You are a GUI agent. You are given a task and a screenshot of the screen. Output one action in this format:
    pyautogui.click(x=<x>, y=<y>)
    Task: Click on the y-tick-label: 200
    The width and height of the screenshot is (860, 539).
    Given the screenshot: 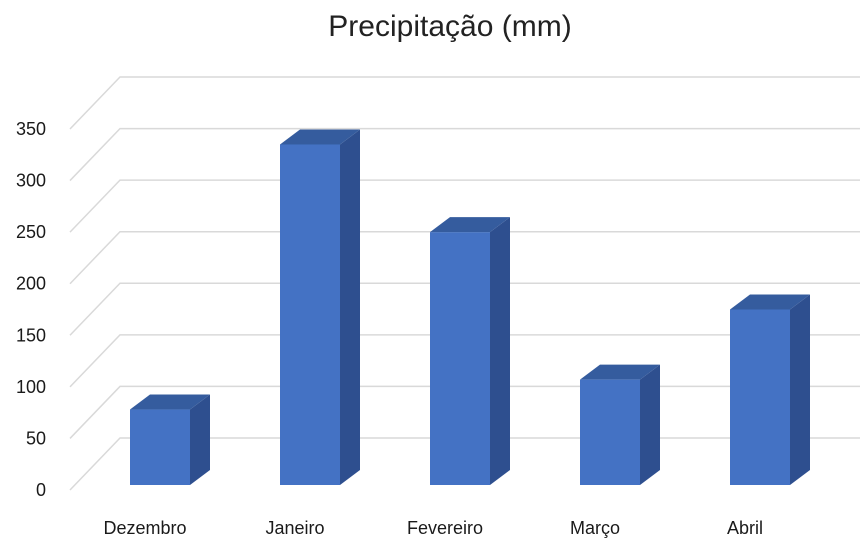 What is the action you would take?
    pyautogui.click(x=31, y=284)
    